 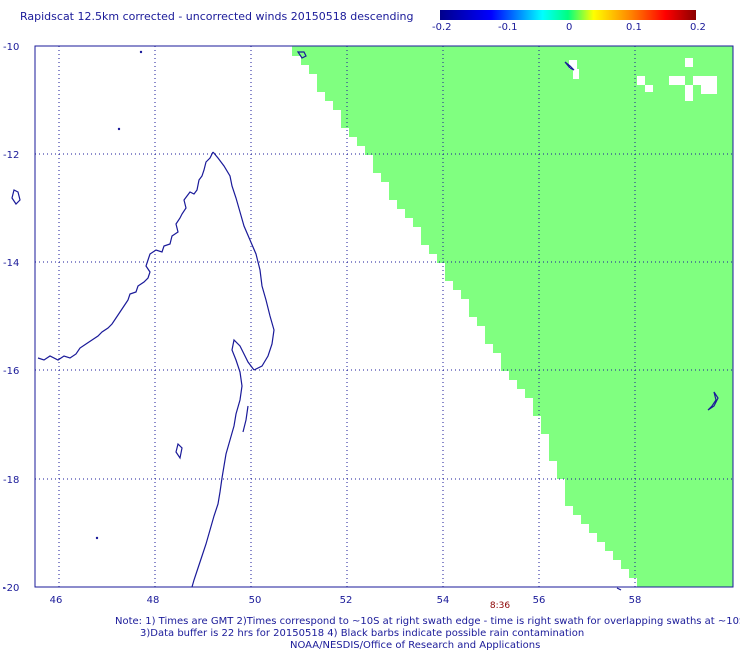 What do you see at coordinates (442, 27) in the screenshot?
I see `colorbar-label-min: -0.2` at bounding box center [442, 27].